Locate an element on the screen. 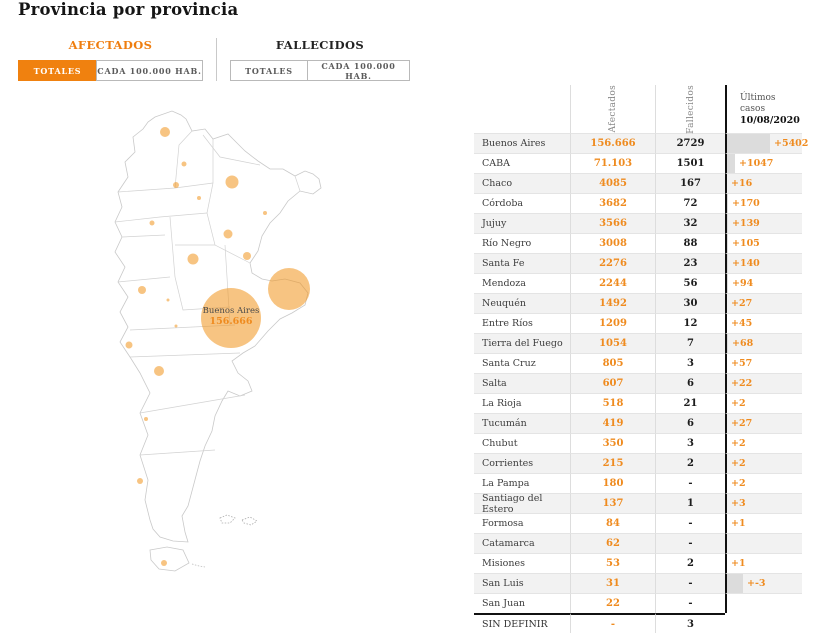  bubble-neuquen is located at coordinates (129, 345).